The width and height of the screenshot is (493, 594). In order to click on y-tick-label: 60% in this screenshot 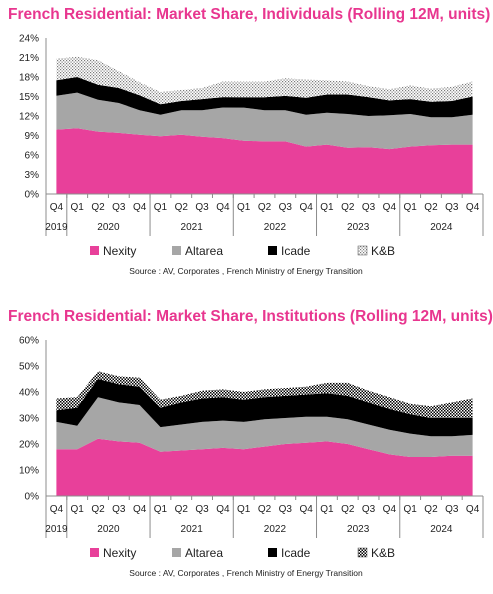, I will do `click(29, 341)`.